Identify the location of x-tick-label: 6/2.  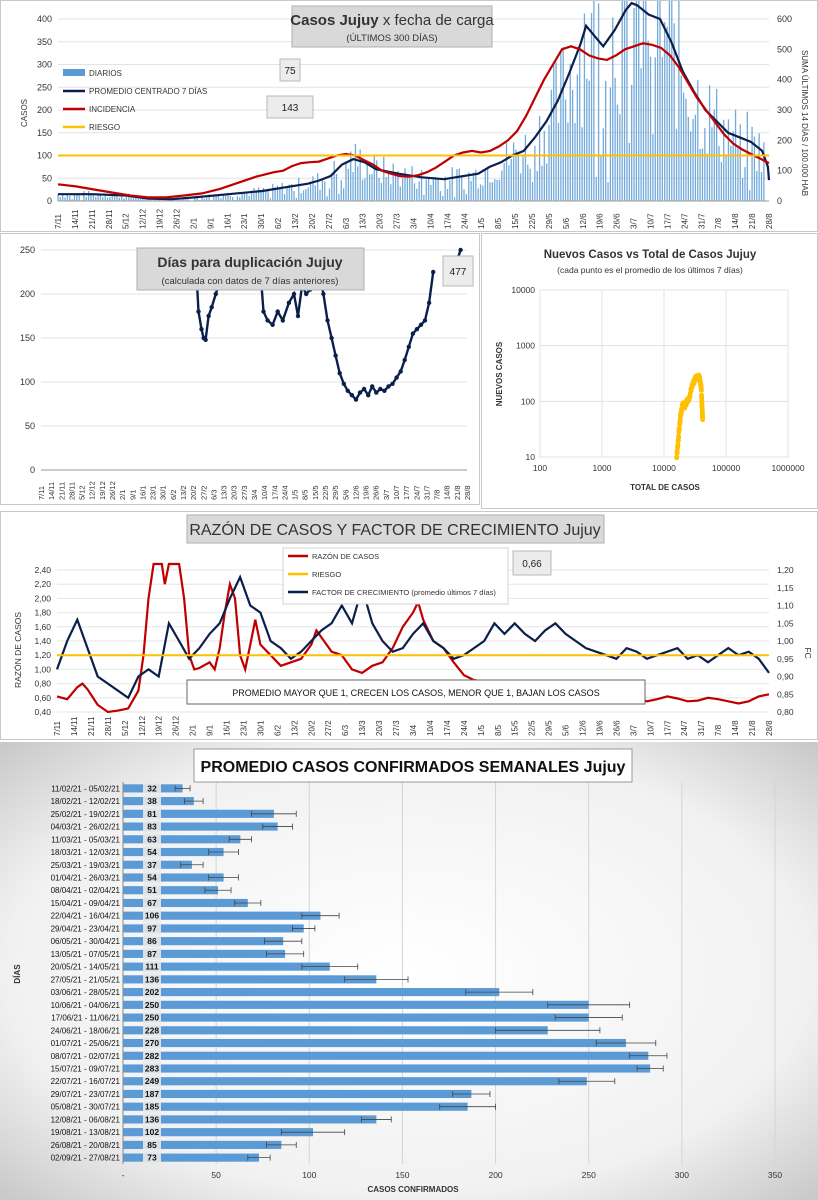
(173, 495).